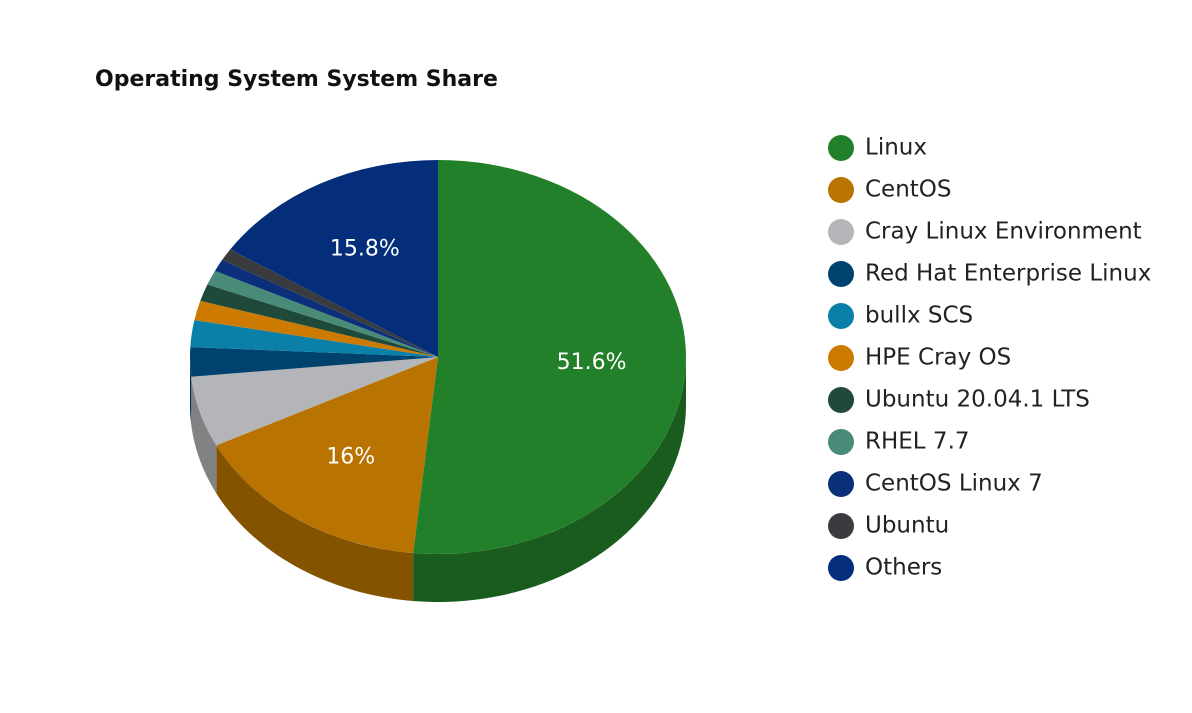 The height and width of the screenshot is (713, 1192). Describe the element at coordinates (896, 148) in the screenshot. I see `legend-label: Linux` at that location.